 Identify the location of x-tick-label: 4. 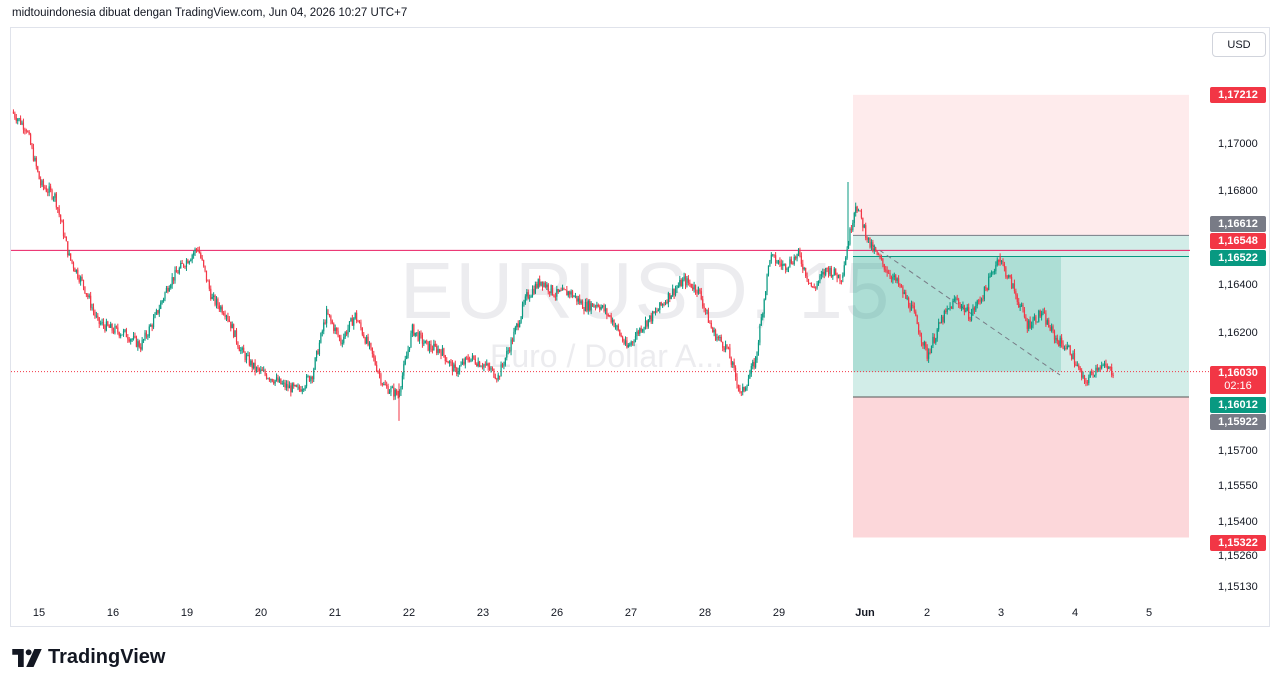
(1075, 613).